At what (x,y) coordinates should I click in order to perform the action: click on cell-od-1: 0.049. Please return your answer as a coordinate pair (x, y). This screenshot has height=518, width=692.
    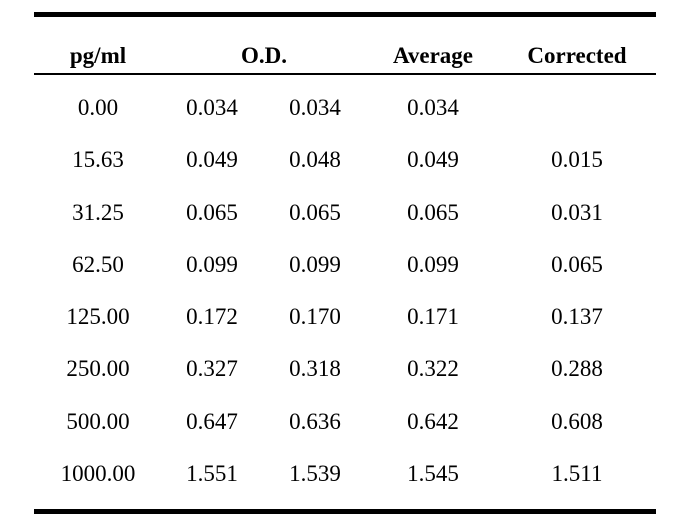
    Looking at the image, I should click on (212, 160).